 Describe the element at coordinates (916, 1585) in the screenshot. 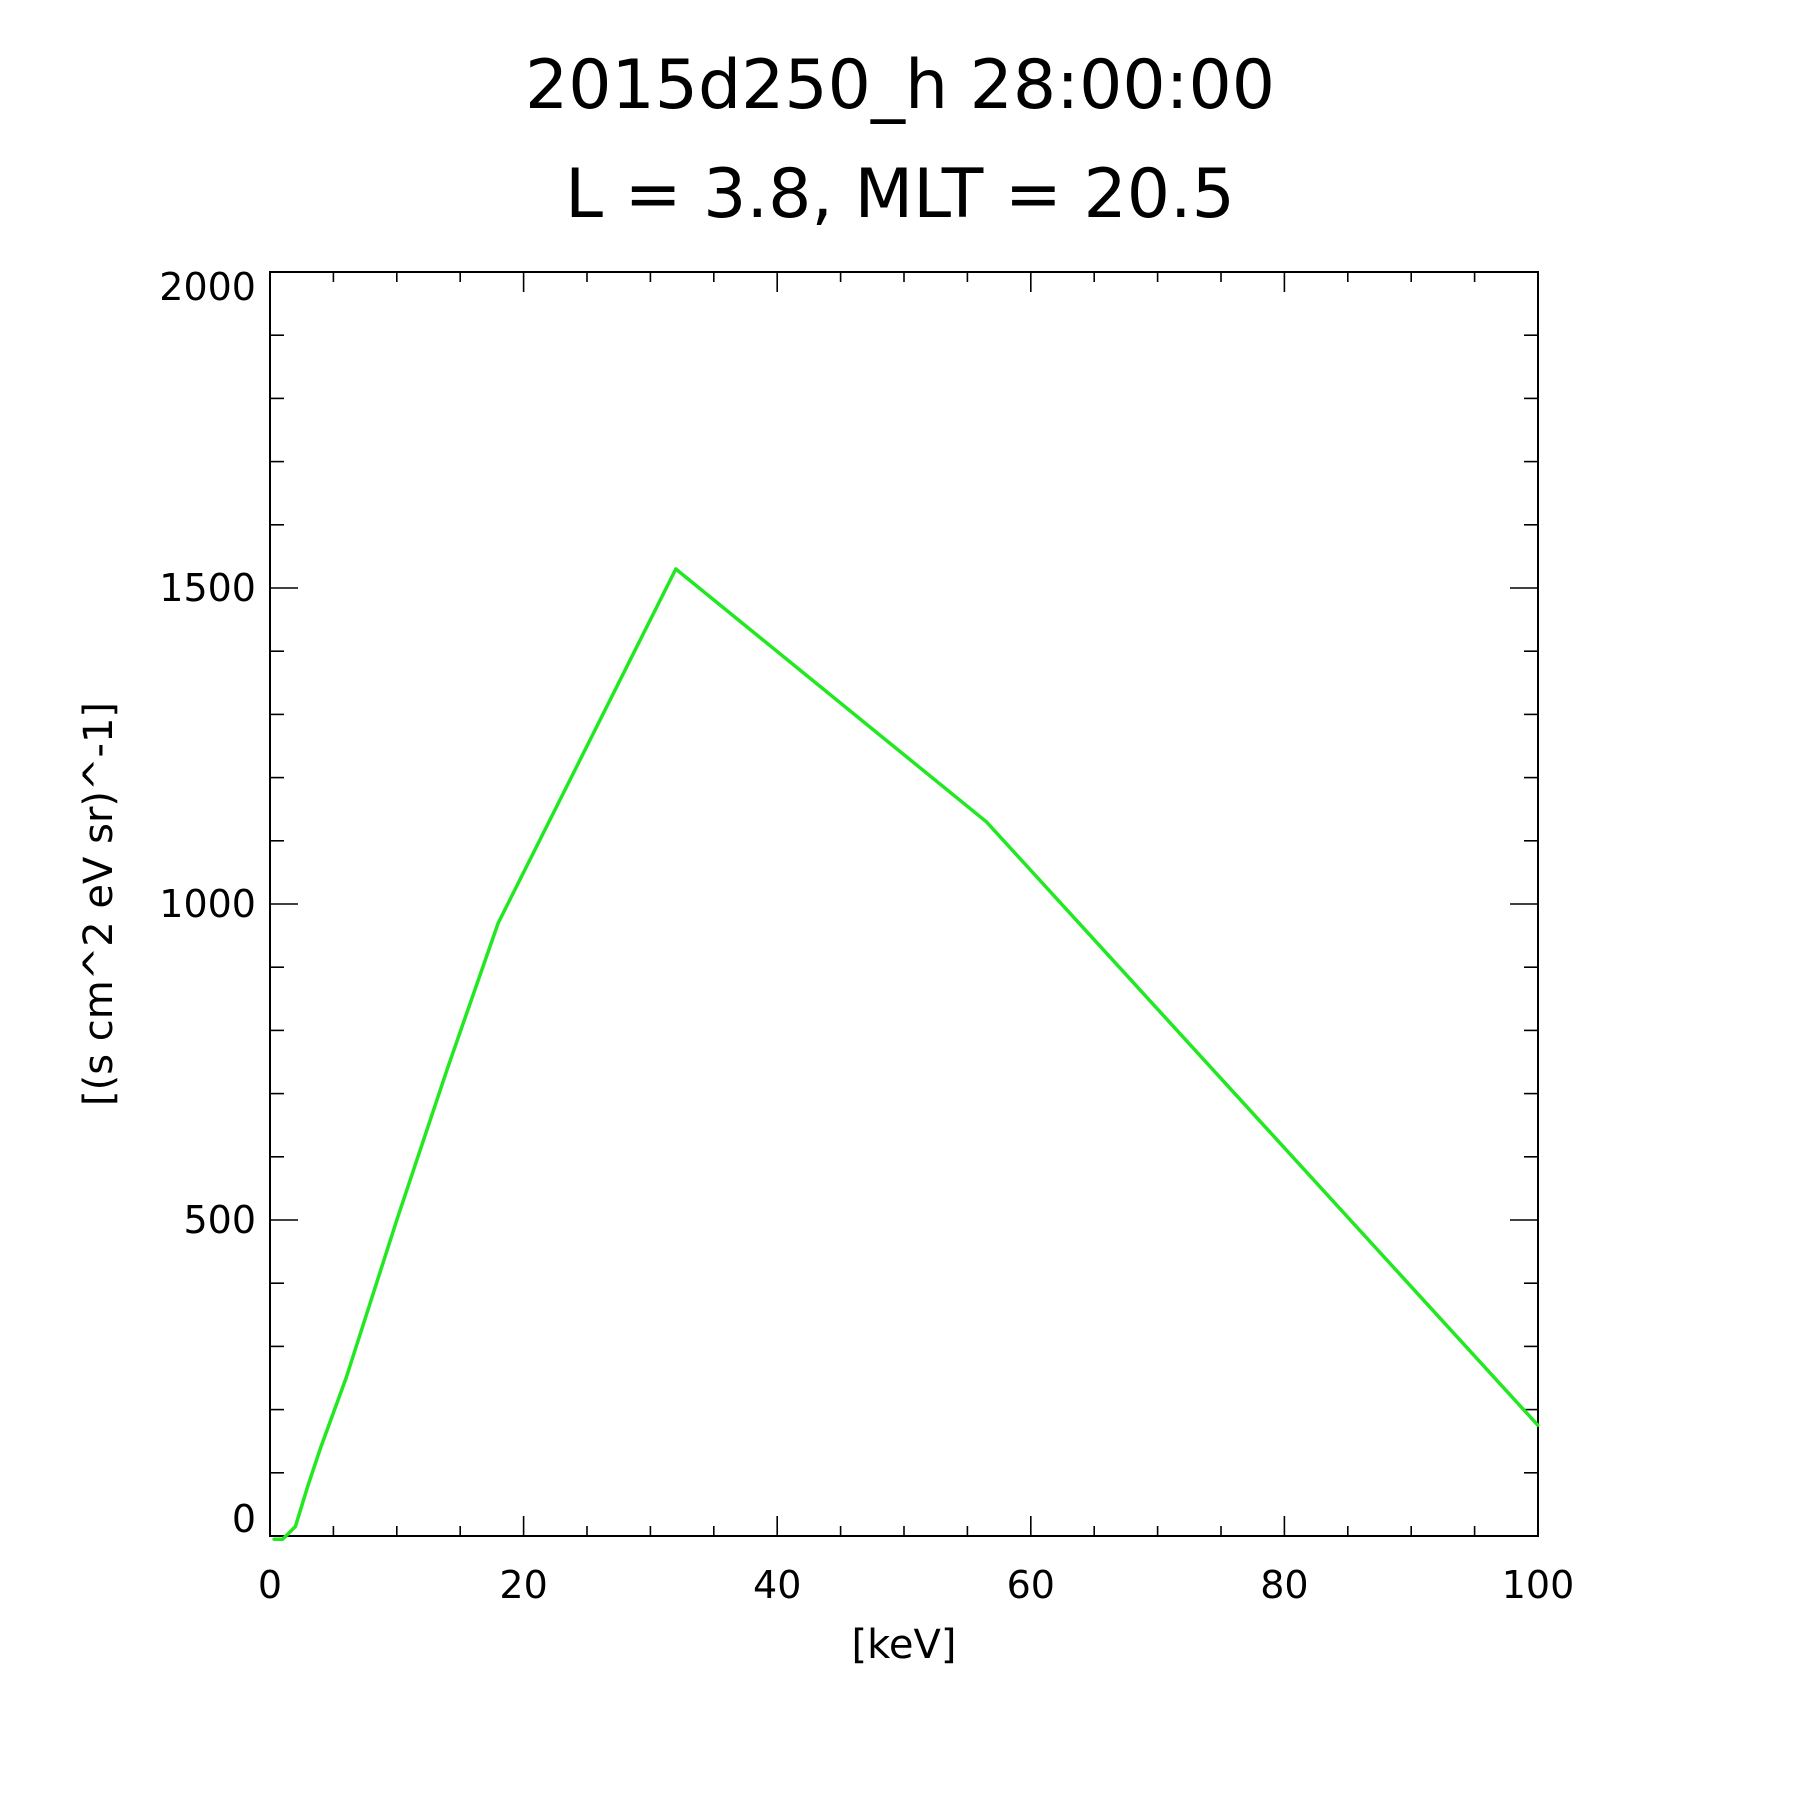

I see `x-tick-labels: 0 20 40 60 80 100` at that location.